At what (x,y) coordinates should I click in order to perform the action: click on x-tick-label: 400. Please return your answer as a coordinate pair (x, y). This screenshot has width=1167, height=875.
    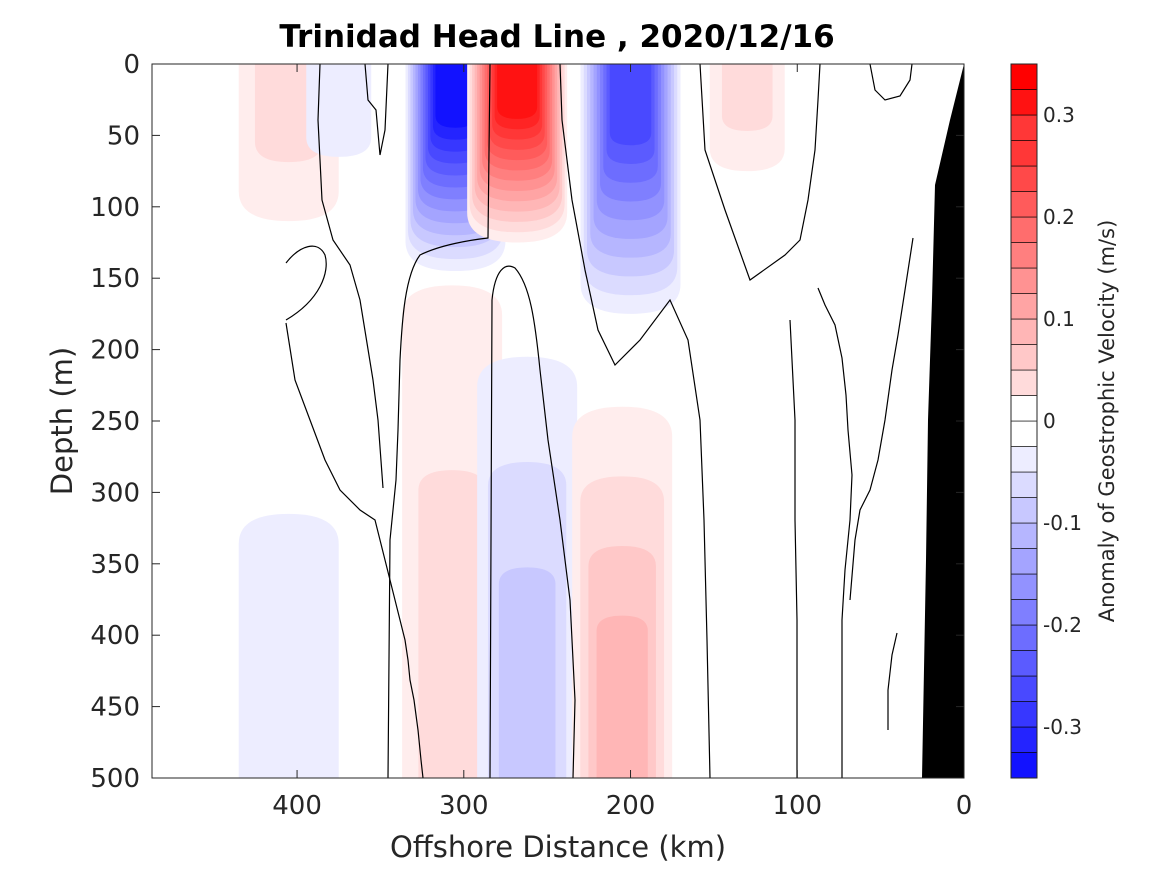
    Looking at the image, I should click on (297, 806).